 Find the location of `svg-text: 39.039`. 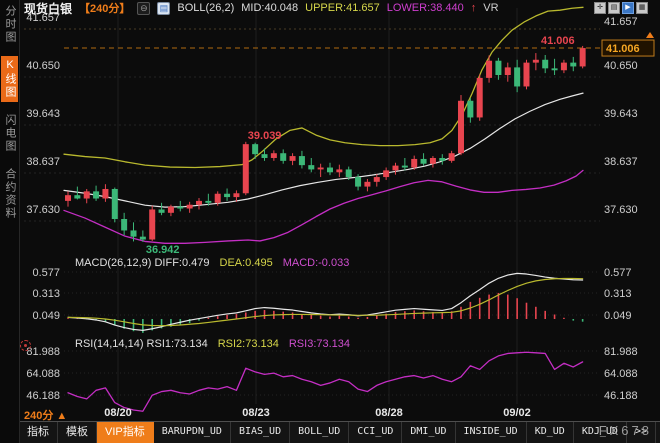

svg-text: 39.039 is located at coordinates (265, 136).